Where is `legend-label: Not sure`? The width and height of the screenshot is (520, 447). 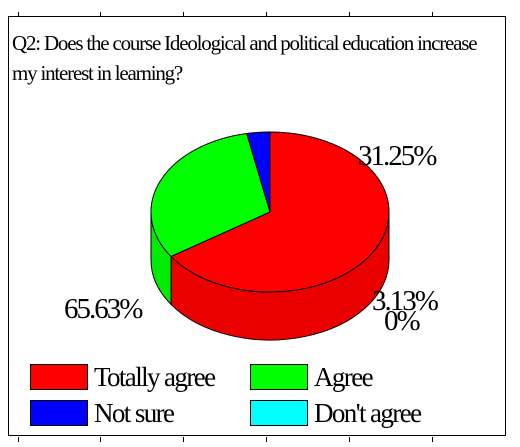 legend-label: Not sure is located at coordinates (134, 413).